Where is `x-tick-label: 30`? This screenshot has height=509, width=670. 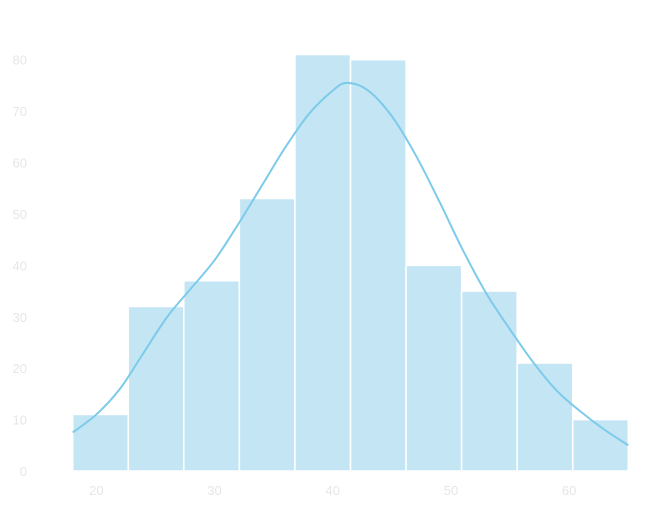
x-tick-label: 30 is located at coordinates (214, 490).